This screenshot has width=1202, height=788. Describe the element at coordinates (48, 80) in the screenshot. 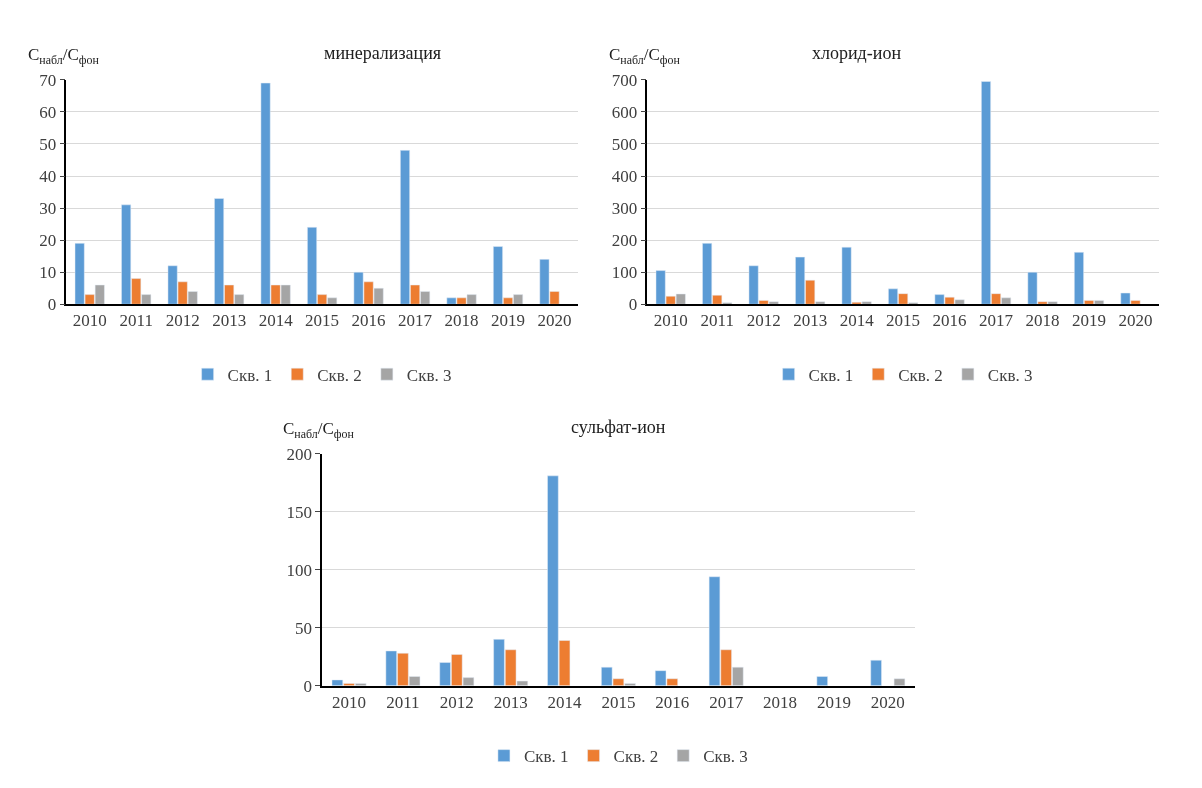

I see `y-tick-label: 70` at that location.